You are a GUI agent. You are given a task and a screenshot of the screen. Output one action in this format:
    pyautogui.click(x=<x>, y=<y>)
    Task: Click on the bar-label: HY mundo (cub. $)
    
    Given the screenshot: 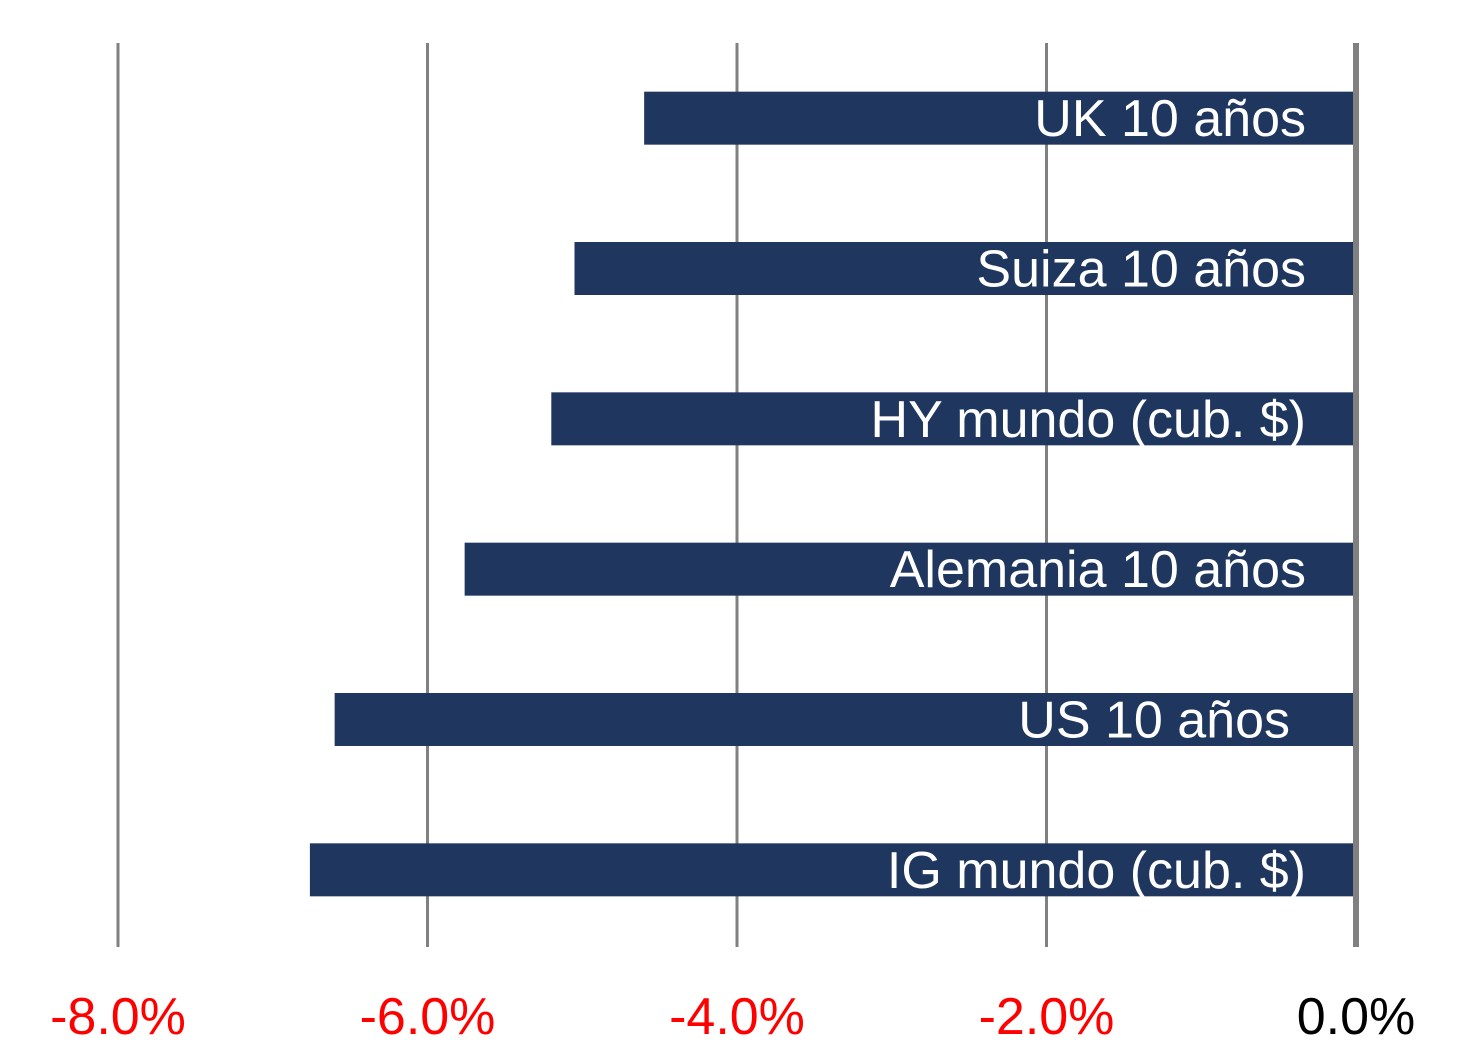 What is the action you would take?
    pyautogui.click(x=1088, y=420)
    